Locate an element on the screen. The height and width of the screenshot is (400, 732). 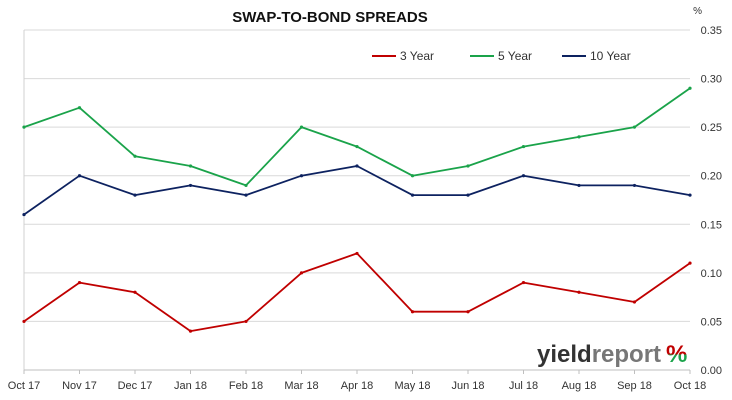
y-axis-ticks: 0.00 0.05 0.10 0.15 0.20 0.25 0.30 0.35 is located at coordinates (711, 201).